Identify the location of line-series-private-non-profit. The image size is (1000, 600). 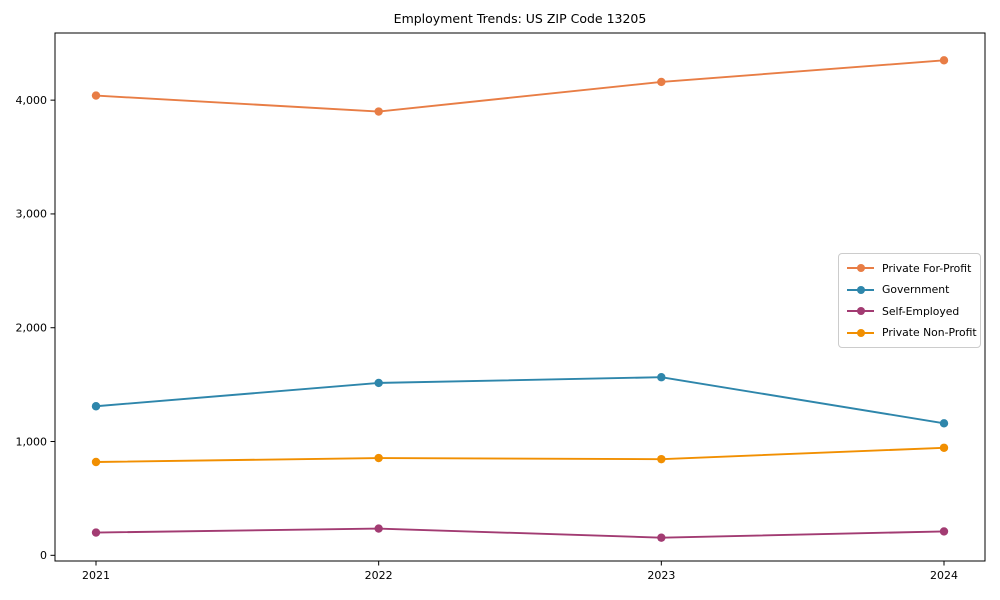
(520, 454).